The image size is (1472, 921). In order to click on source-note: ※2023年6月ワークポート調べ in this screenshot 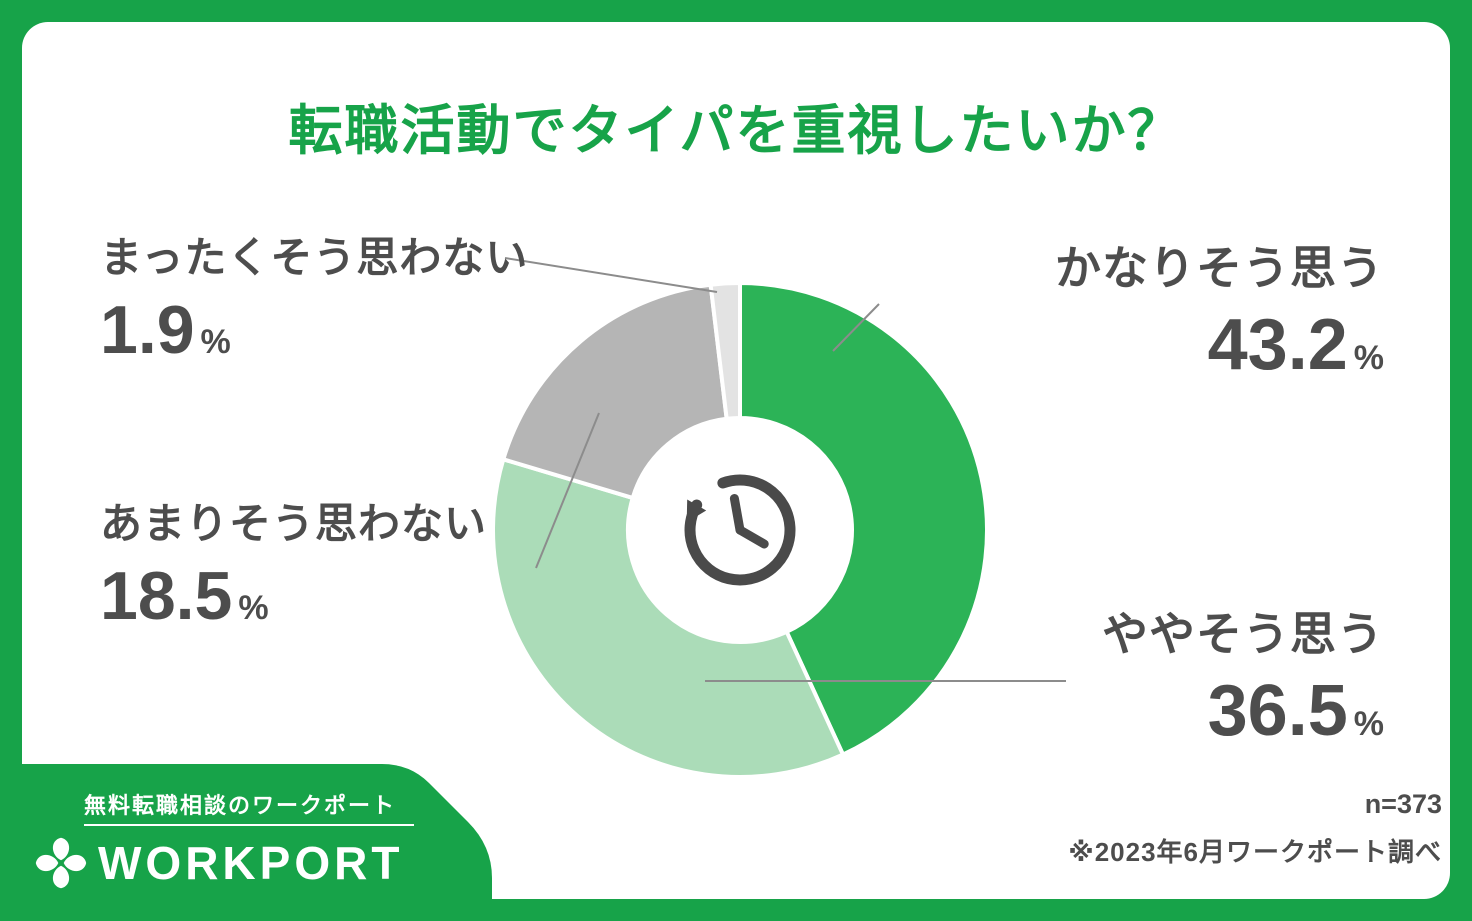, I will do `click(1255, 852)`.